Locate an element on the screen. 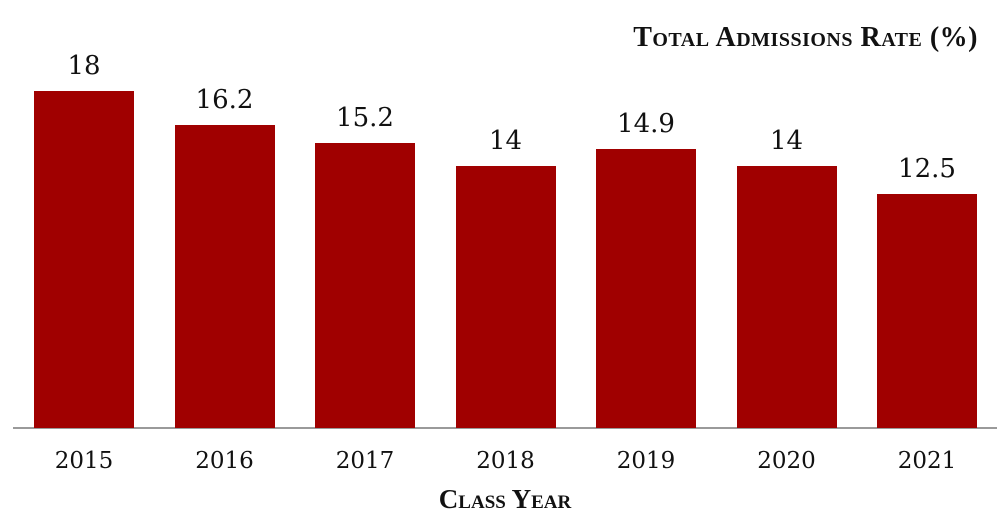 The height and width of the screenshot is (523, 1000). bar-2018 is located at coordinates (505, 296).